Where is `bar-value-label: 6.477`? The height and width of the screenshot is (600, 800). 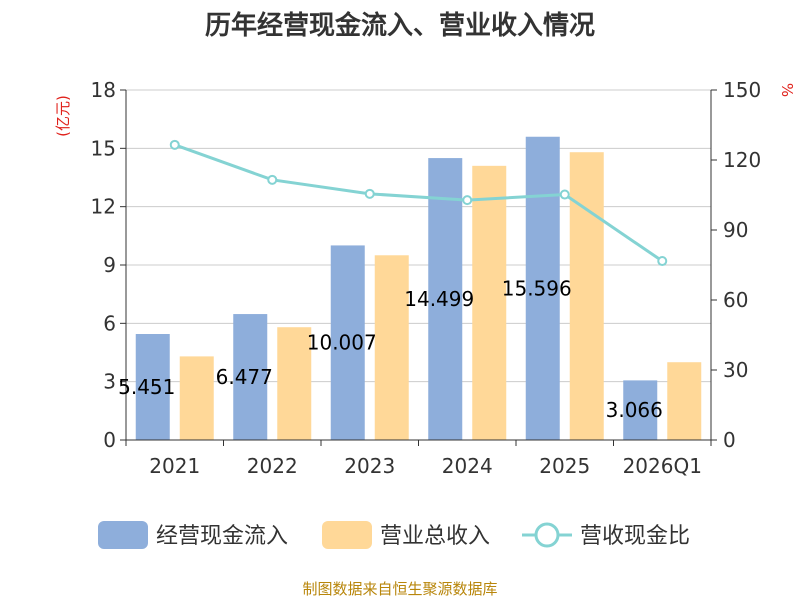
bar-value-label: 6.477 is located at coordinates (244, 377).